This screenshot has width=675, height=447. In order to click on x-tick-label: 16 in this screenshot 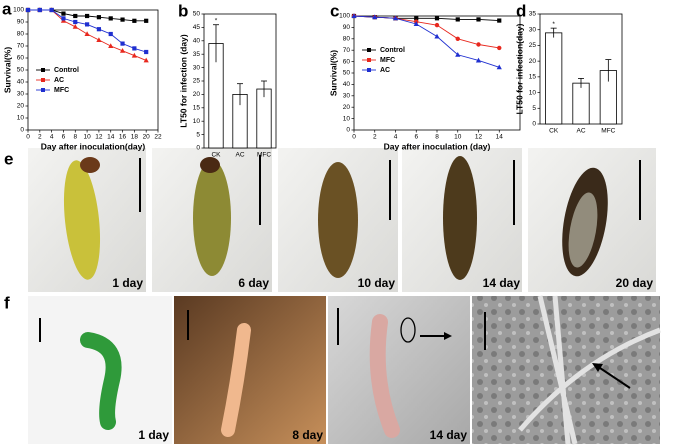, I will do `click(123, 137)`.